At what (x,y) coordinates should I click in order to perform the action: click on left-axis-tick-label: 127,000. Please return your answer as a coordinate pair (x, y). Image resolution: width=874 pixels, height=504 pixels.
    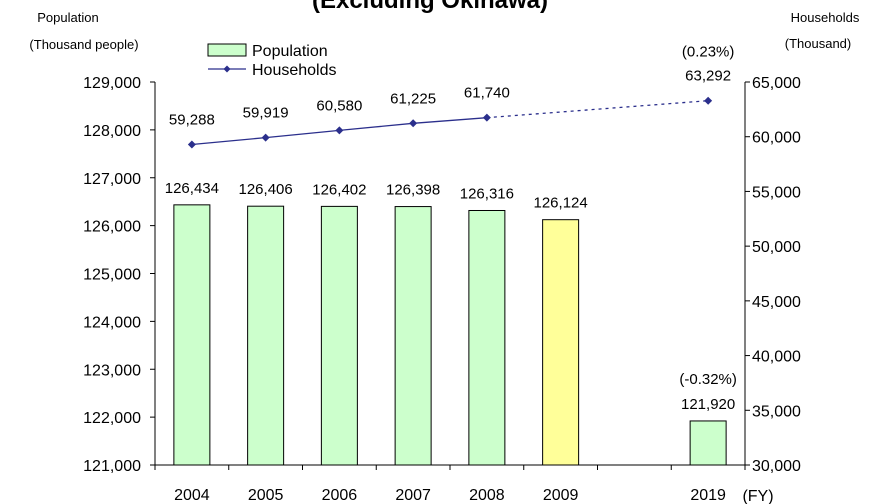
    Looking at the image, I should click on (112, 179).